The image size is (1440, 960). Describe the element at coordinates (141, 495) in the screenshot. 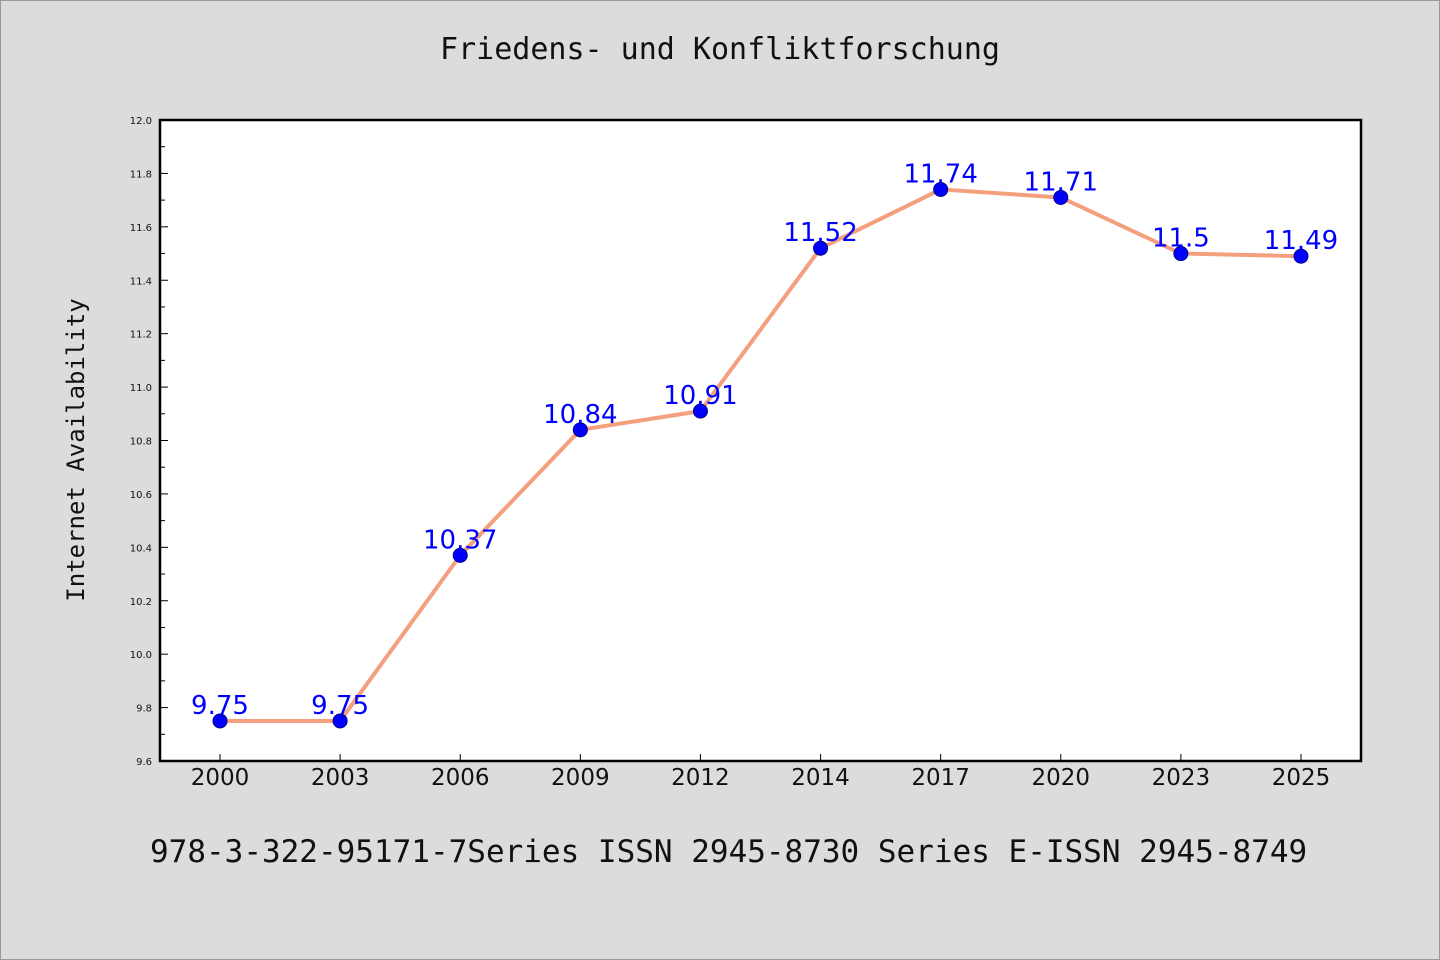

I see `y-tick-label: 10.6` at that location.